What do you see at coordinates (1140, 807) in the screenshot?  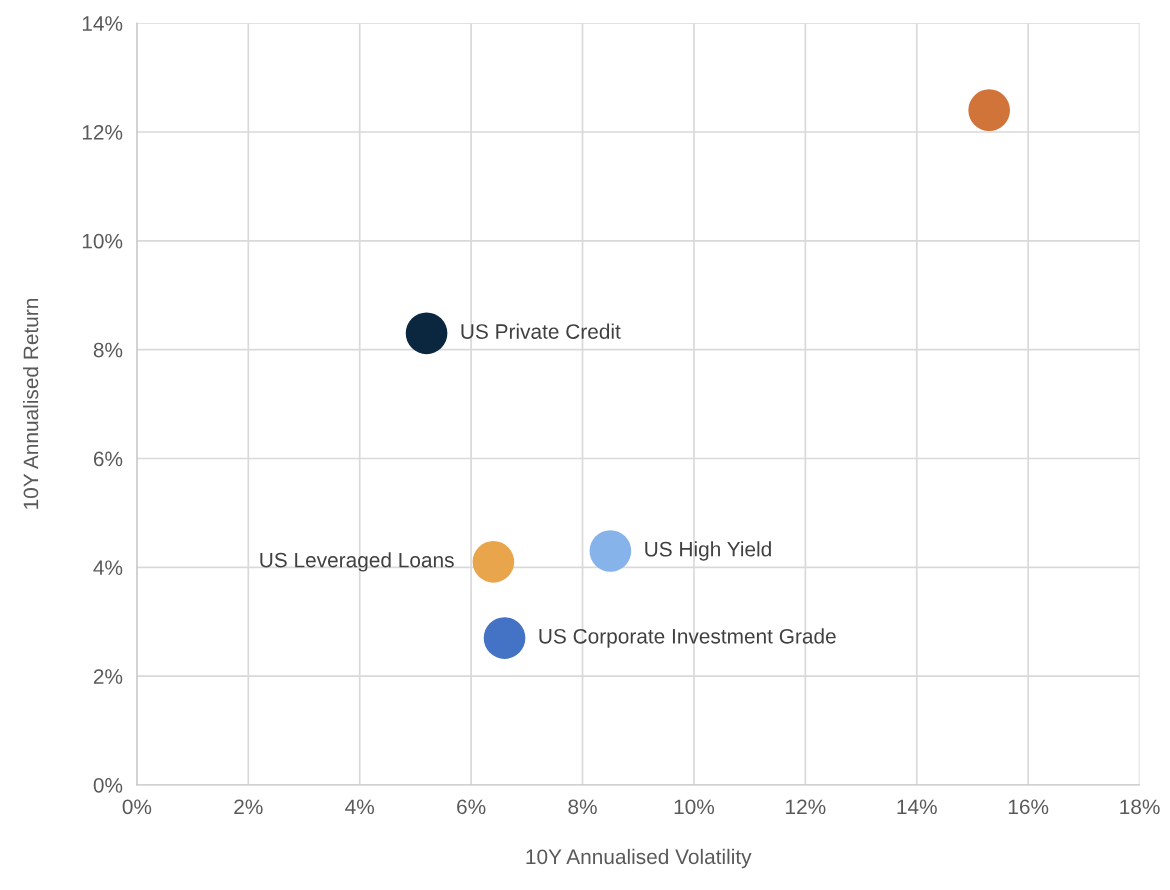 I see `x-tick-label: 18%` at bounding box center [1140, 807].